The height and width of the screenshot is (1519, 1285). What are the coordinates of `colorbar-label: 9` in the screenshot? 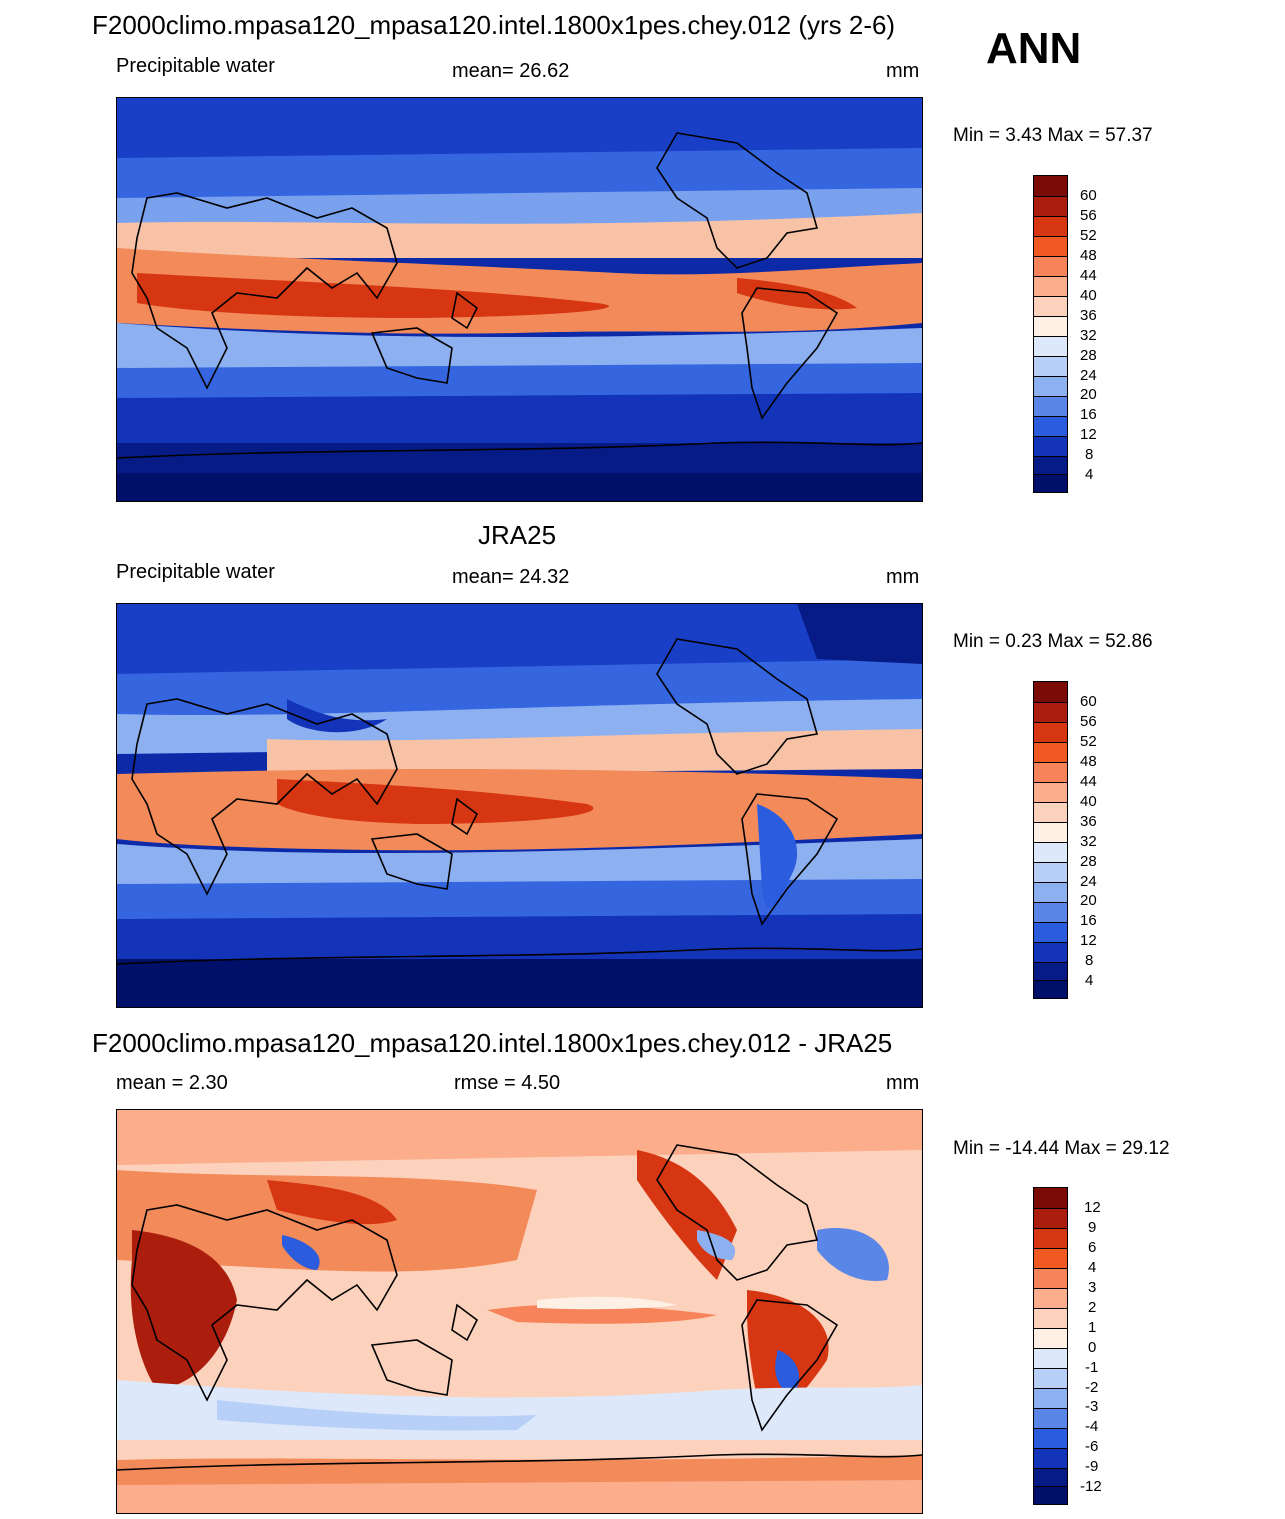 It's located at (1092, 1227).